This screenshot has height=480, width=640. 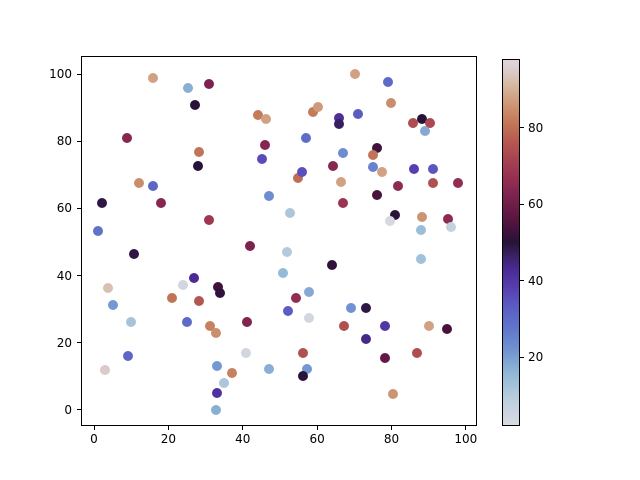 What do you see at coordinates (243, 439) in the screenshot?
I see `x-tick-label: 40` at bounding box center [243, 439].